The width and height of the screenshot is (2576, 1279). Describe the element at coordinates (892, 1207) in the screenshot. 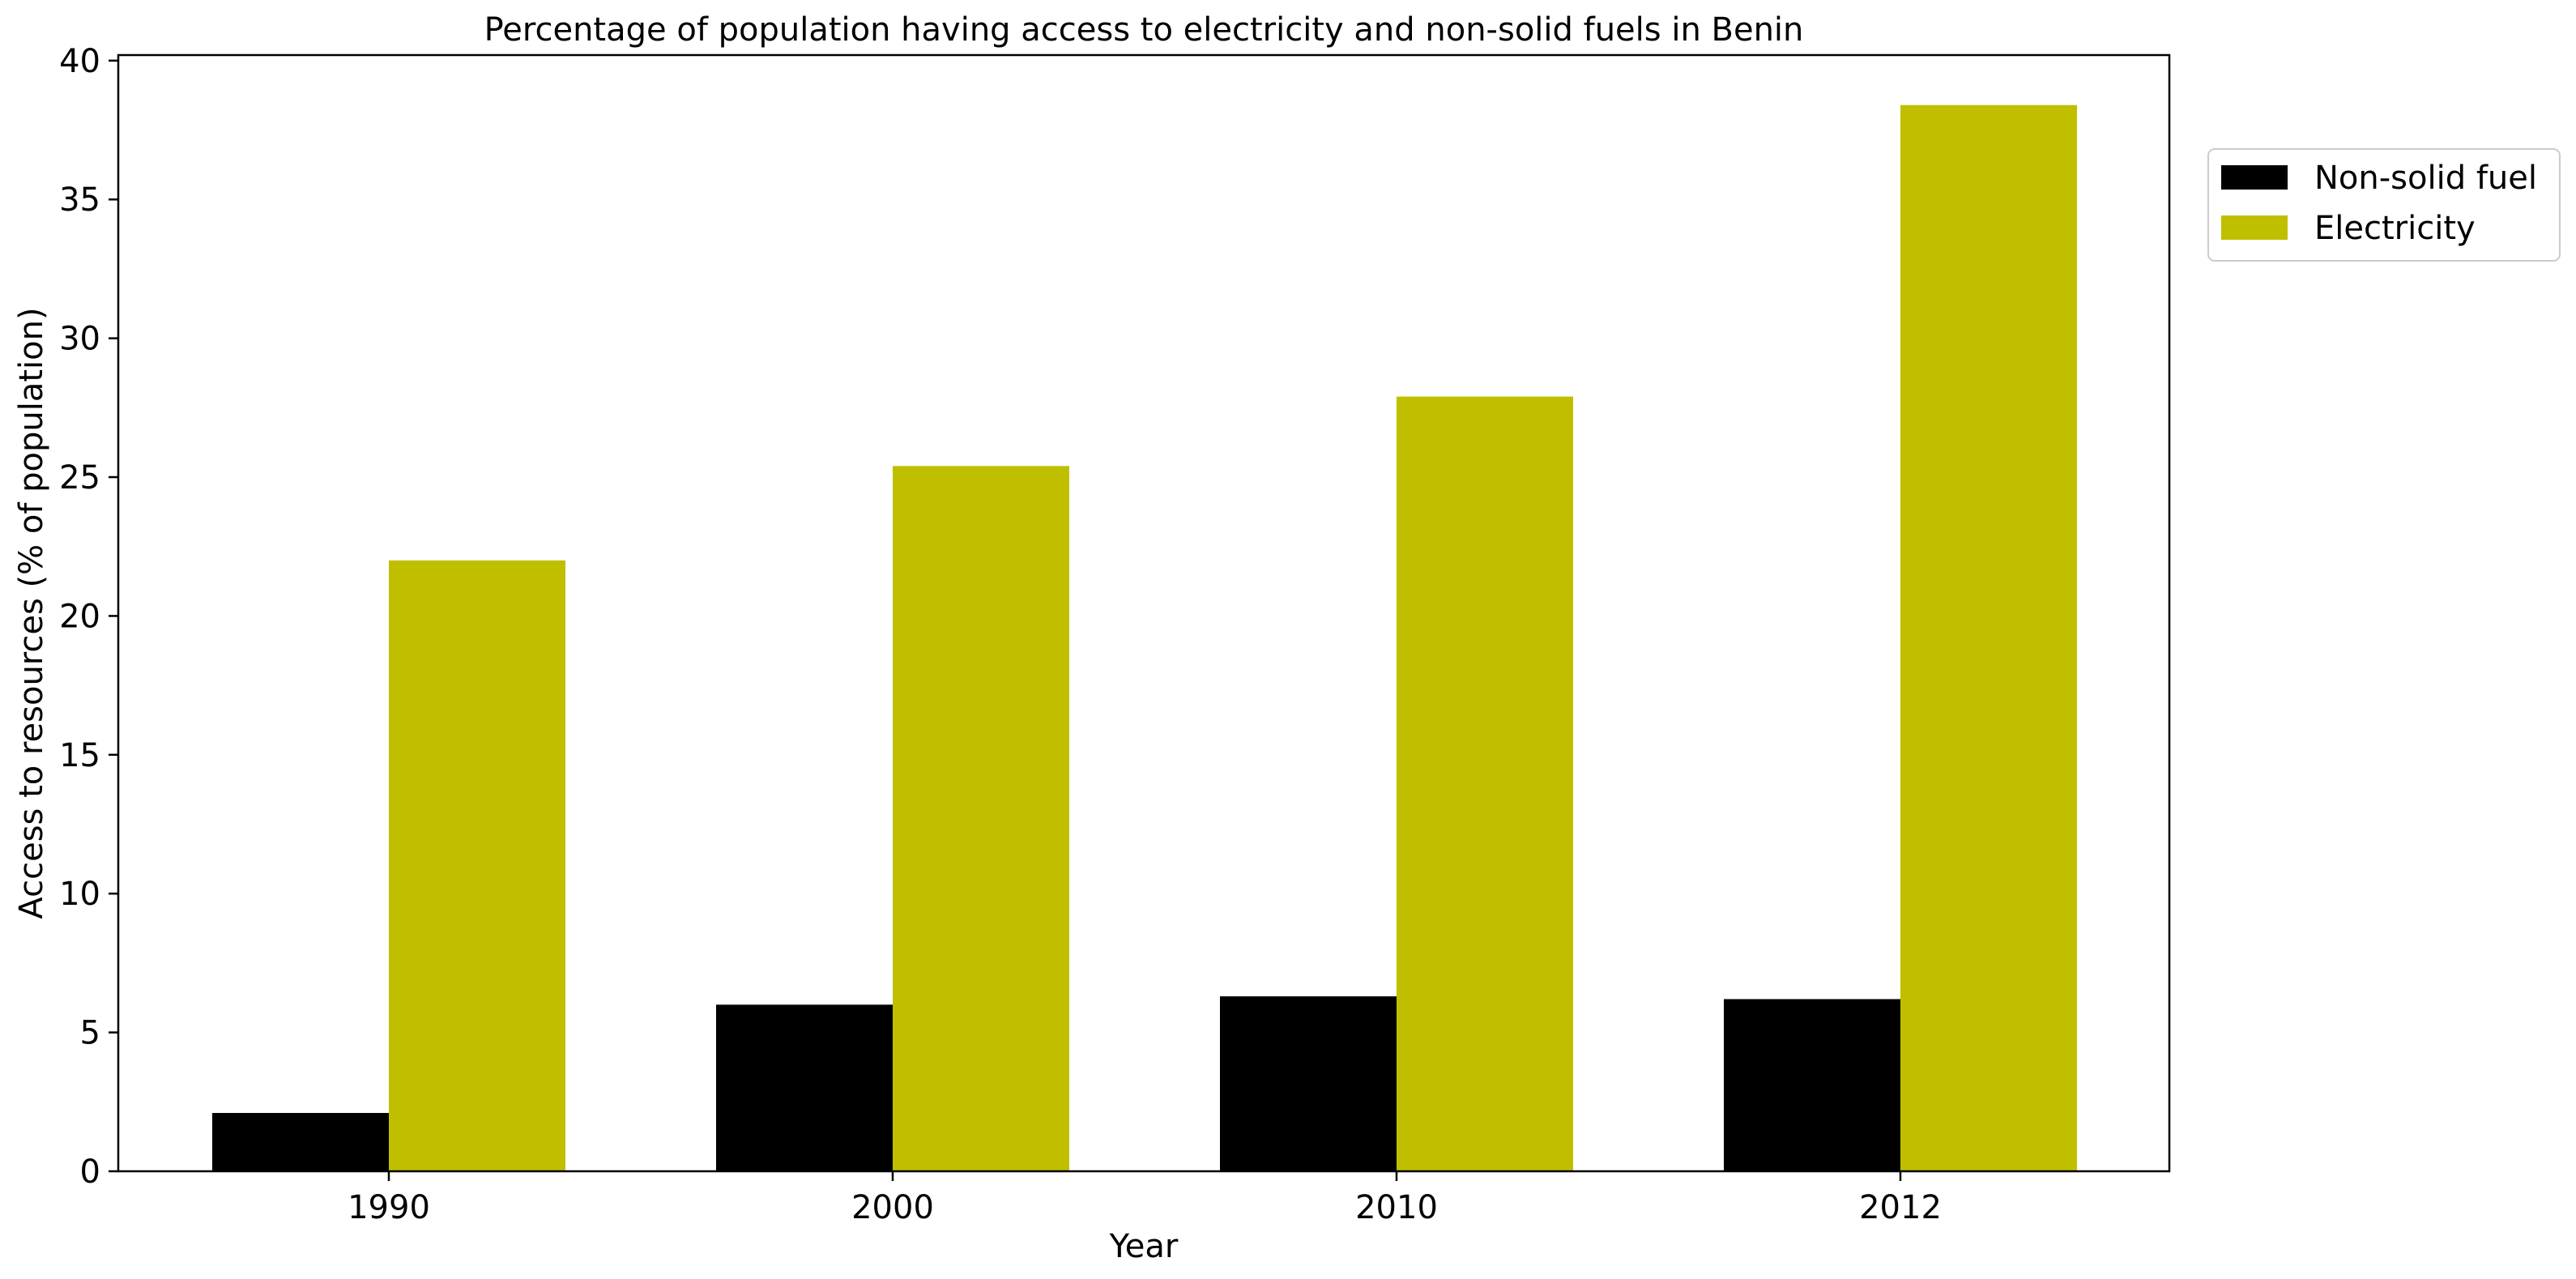

I see `x-tick-label: 2000` at that location.